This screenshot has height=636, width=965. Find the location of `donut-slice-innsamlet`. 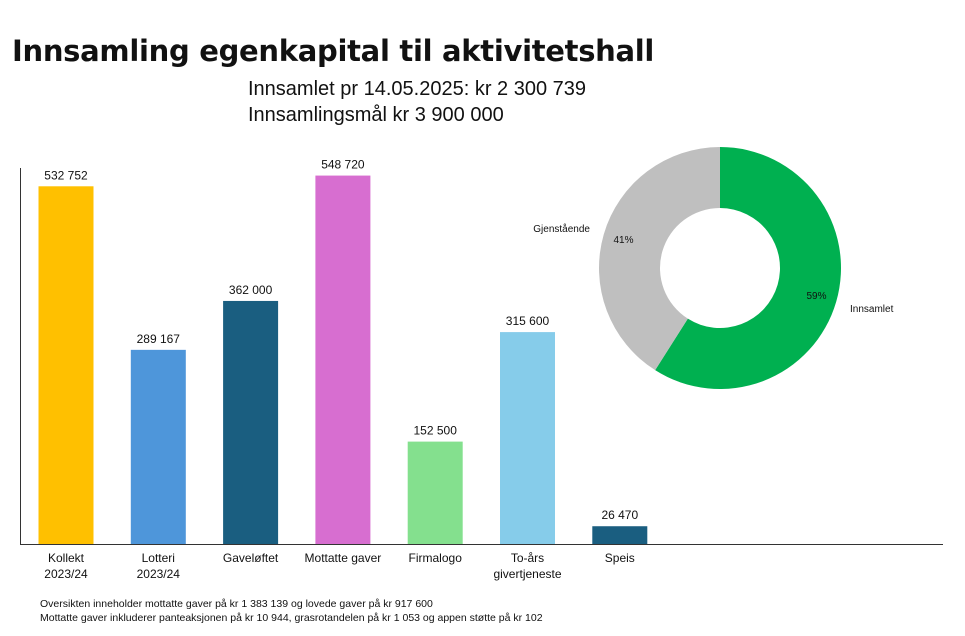

donut-slice-innsamlet is located at coordinates (748, 268).